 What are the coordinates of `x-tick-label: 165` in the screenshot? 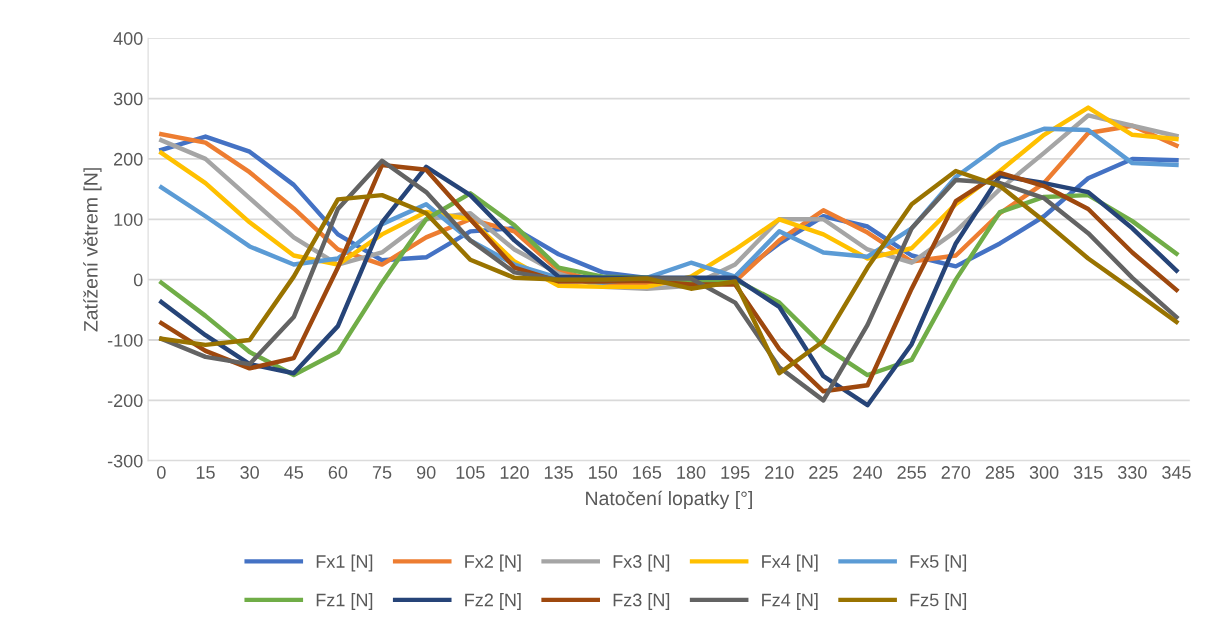 It's located at (647, 472).